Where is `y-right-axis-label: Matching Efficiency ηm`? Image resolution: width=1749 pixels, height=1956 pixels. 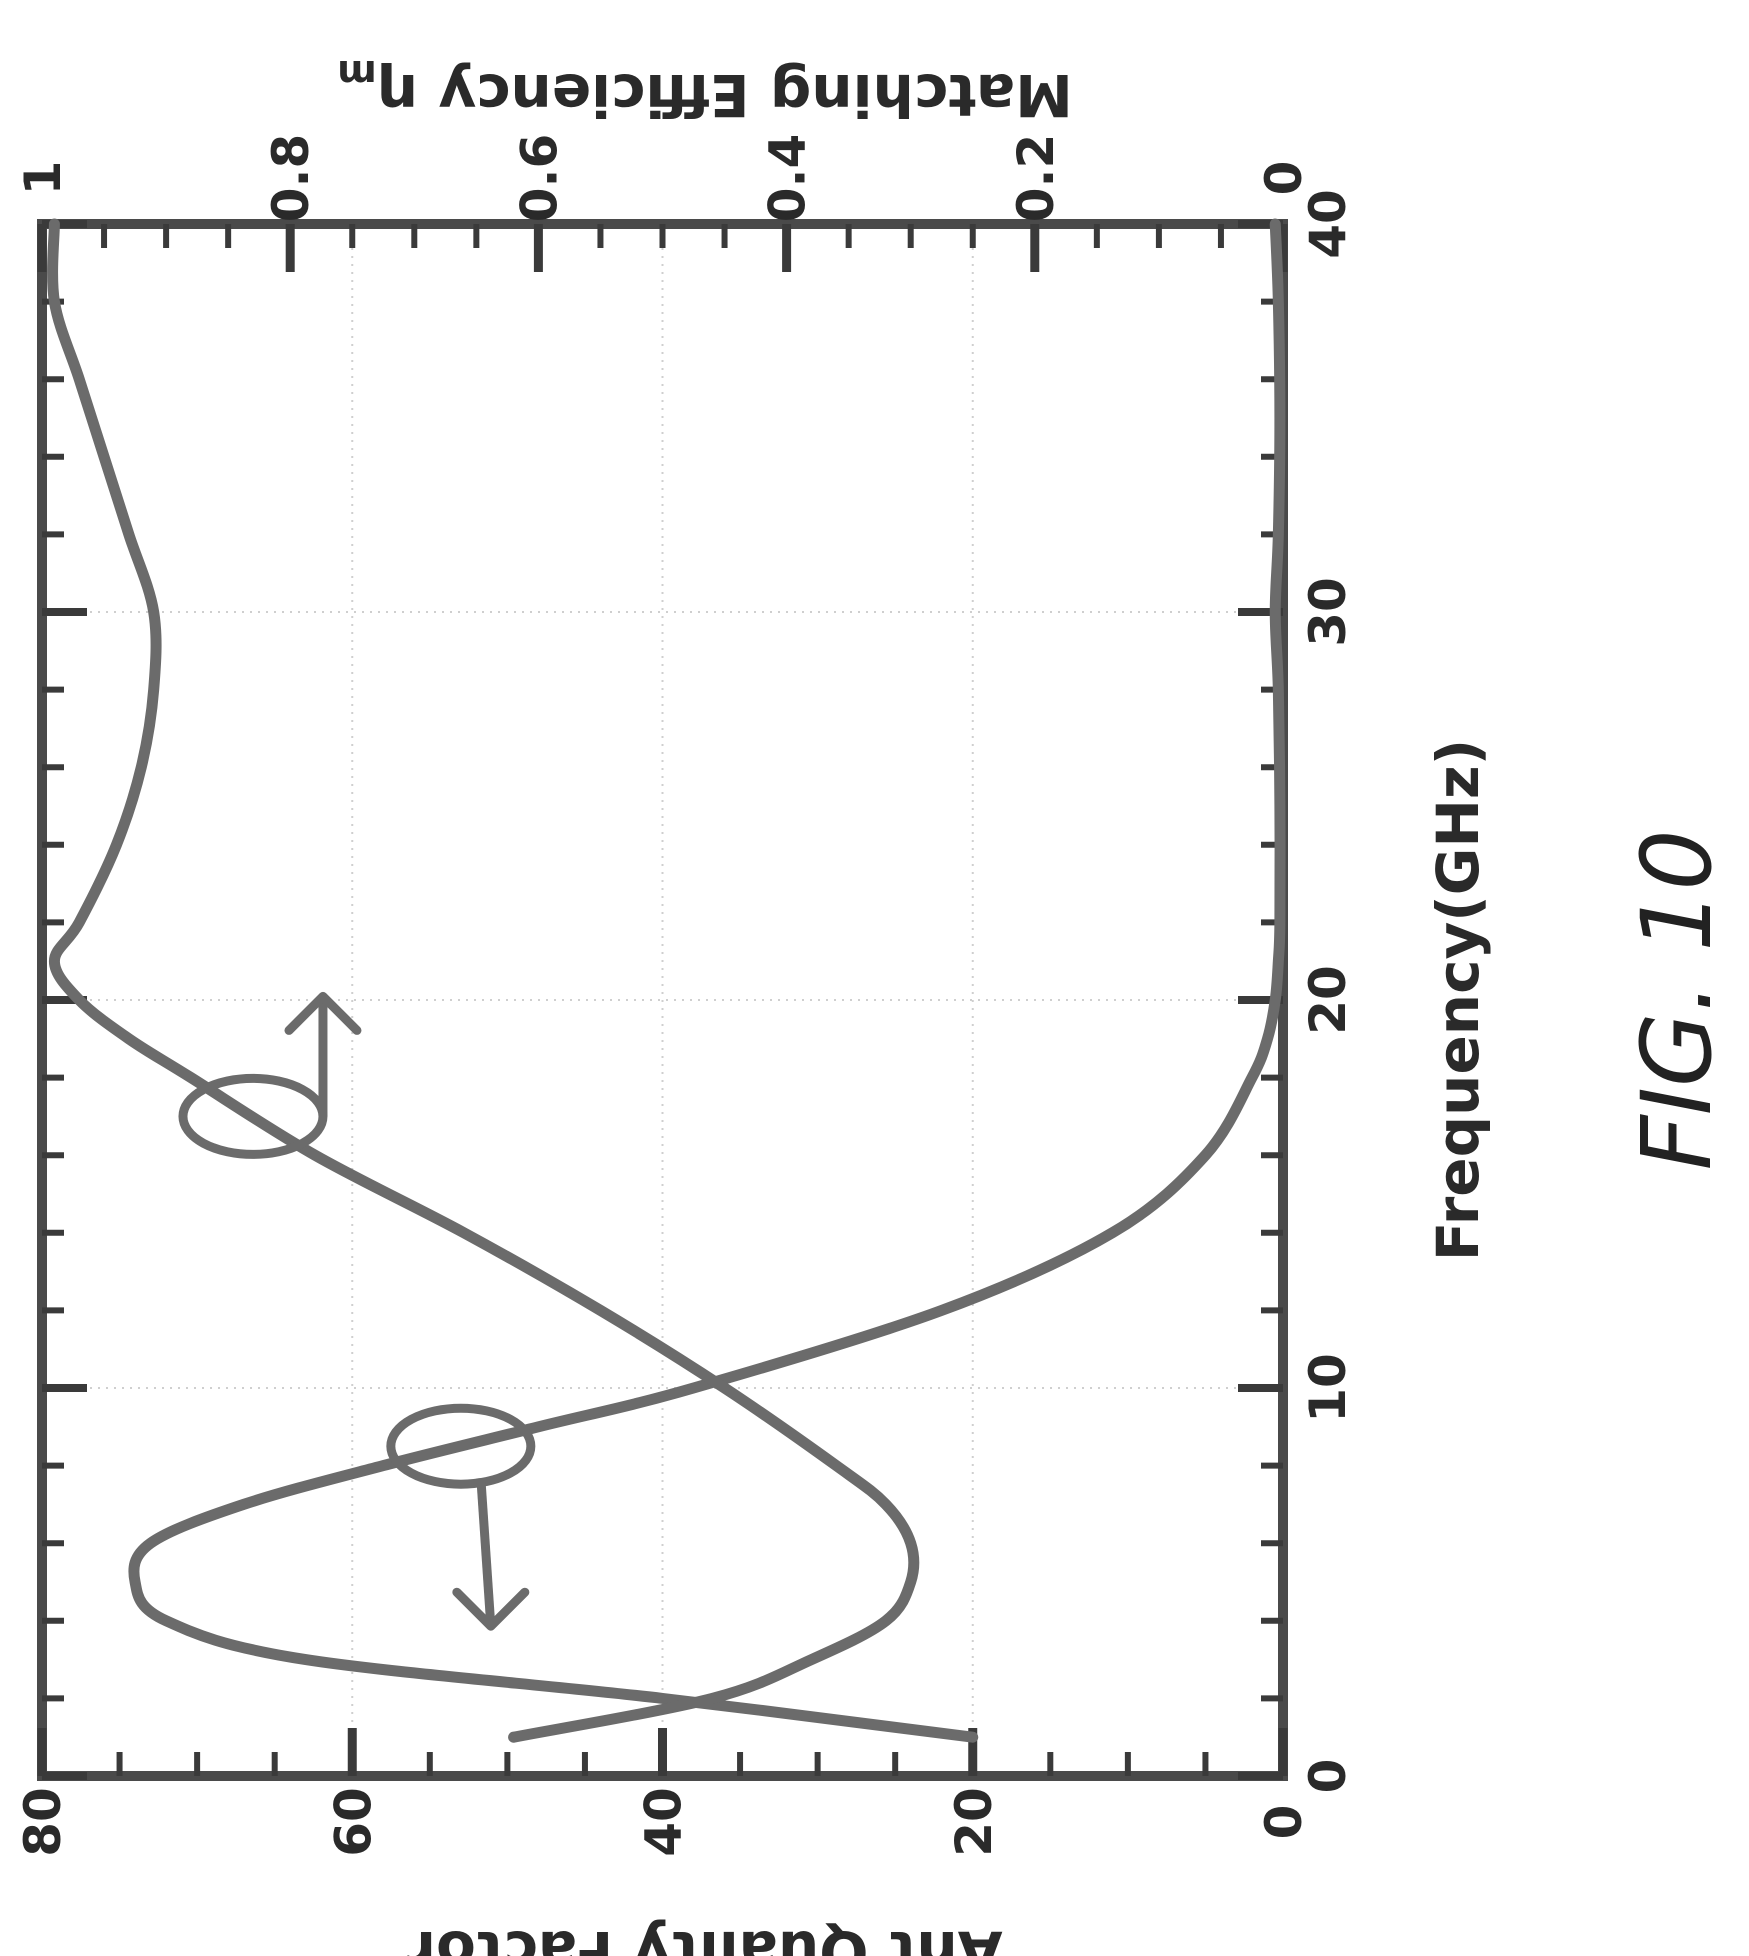 y-right-axis-label: Matching Efficiency ηm is located at coordinates (705, 90).